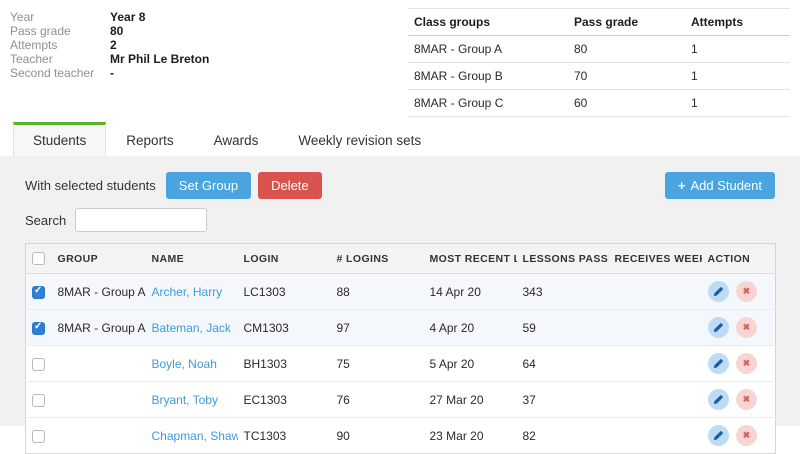  I want to click on table-row: Boyle, Noah BH1303 75 5 Apr 20 64 ✖, so click(400, 363).